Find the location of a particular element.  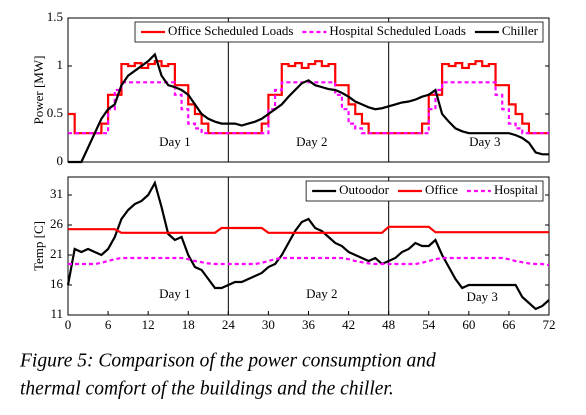

x-tick-label: 12 is located at coordinates (148, 324).